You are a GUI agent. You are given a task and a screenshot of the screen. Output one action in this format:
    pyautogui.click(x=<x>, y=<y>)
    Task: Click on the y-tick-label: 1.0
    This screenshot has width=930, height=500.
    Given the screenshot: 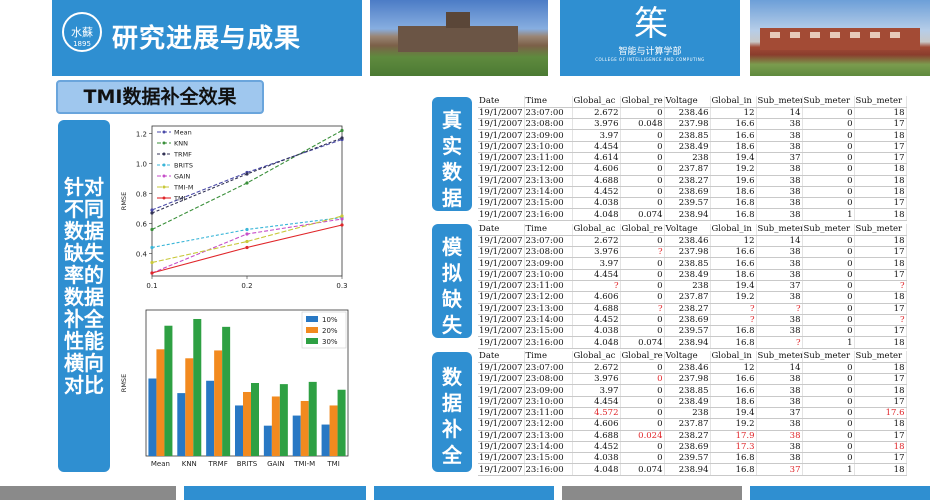 What is the action you would take?
    pyautogui.click(x=141, y=165)
    